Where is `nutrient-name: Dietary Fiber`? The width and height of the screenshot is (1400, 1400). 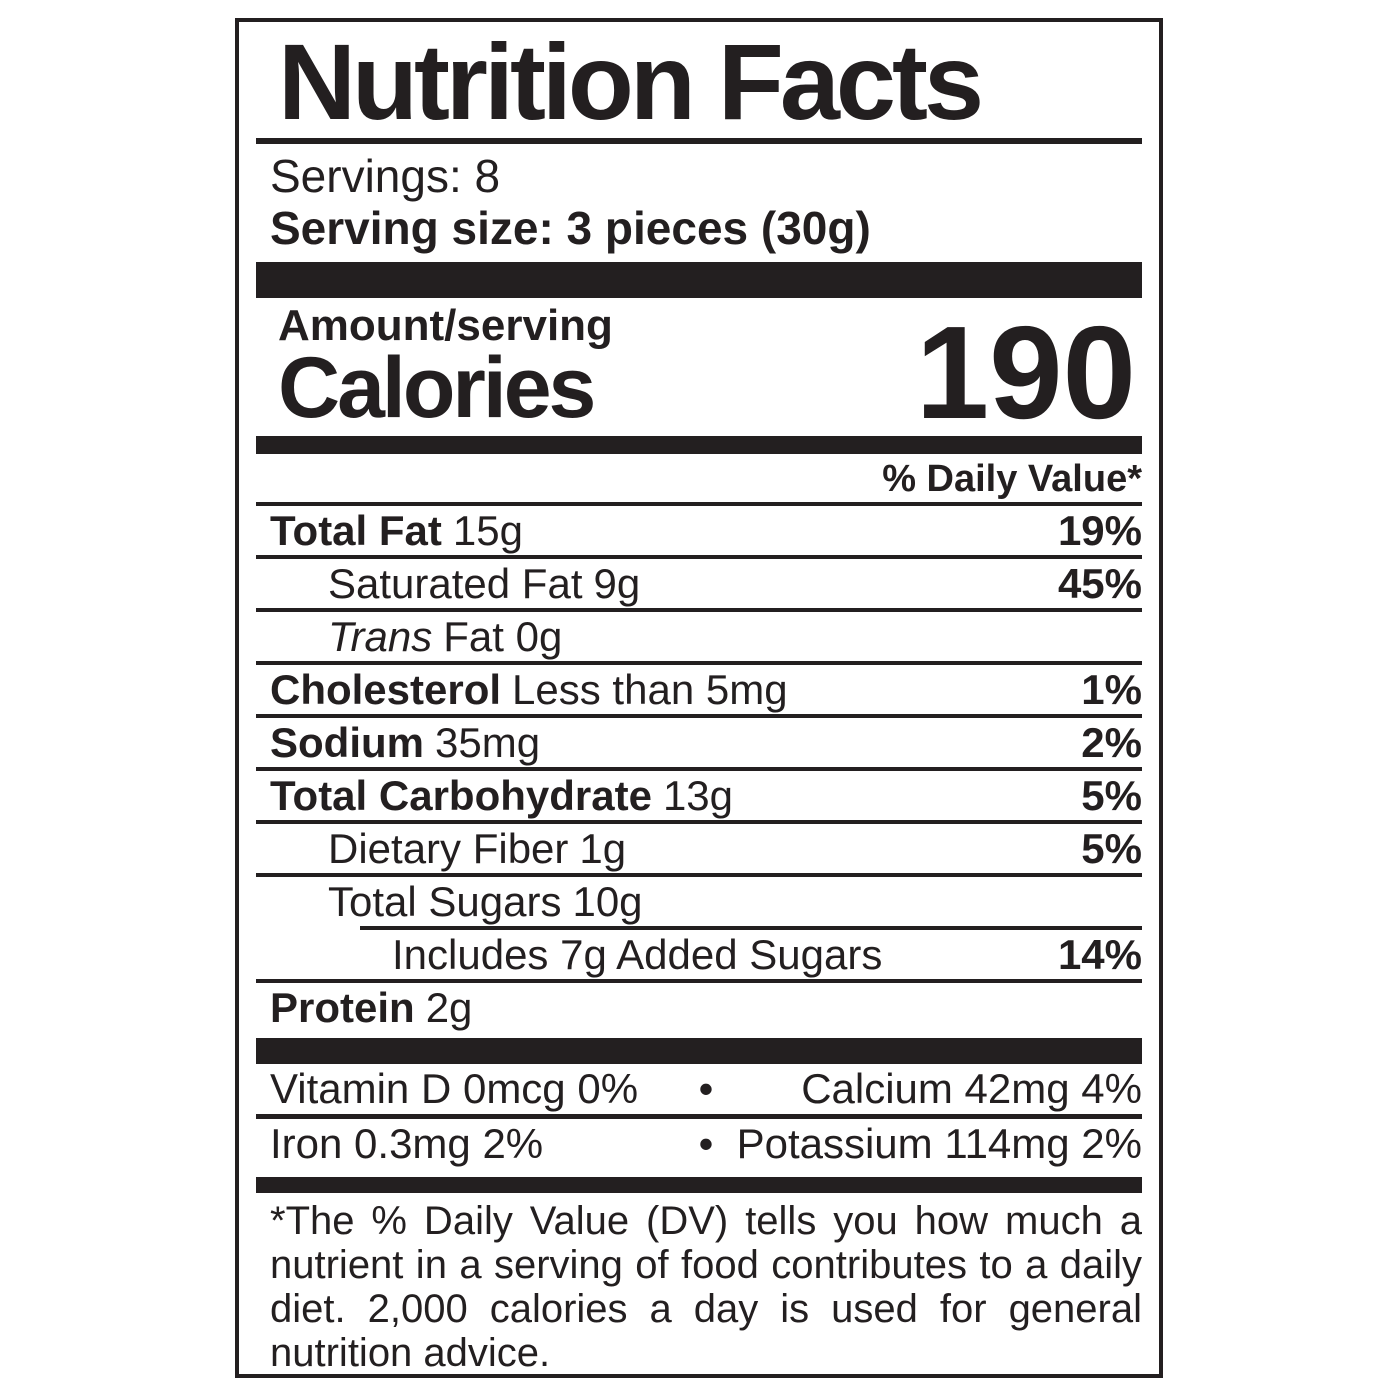 nutrient-name: Dietary Fiber is located at coordinates (448, 848).